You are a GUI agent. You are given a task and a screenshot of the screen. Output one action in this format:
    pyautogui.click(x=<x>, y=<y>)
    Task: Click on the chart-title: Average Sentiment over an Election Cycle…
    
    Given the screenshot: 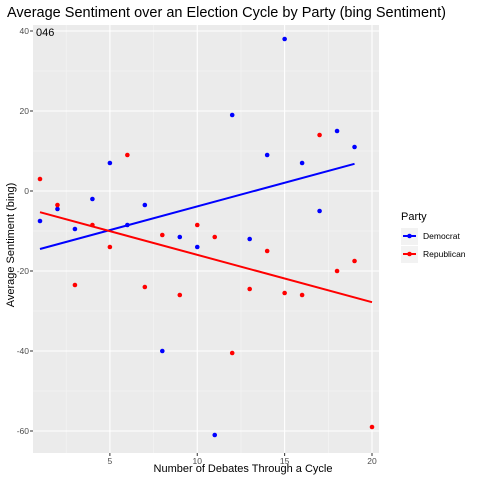 What is the action you would take?
    pyautogui.click(x=226, y=13)
    